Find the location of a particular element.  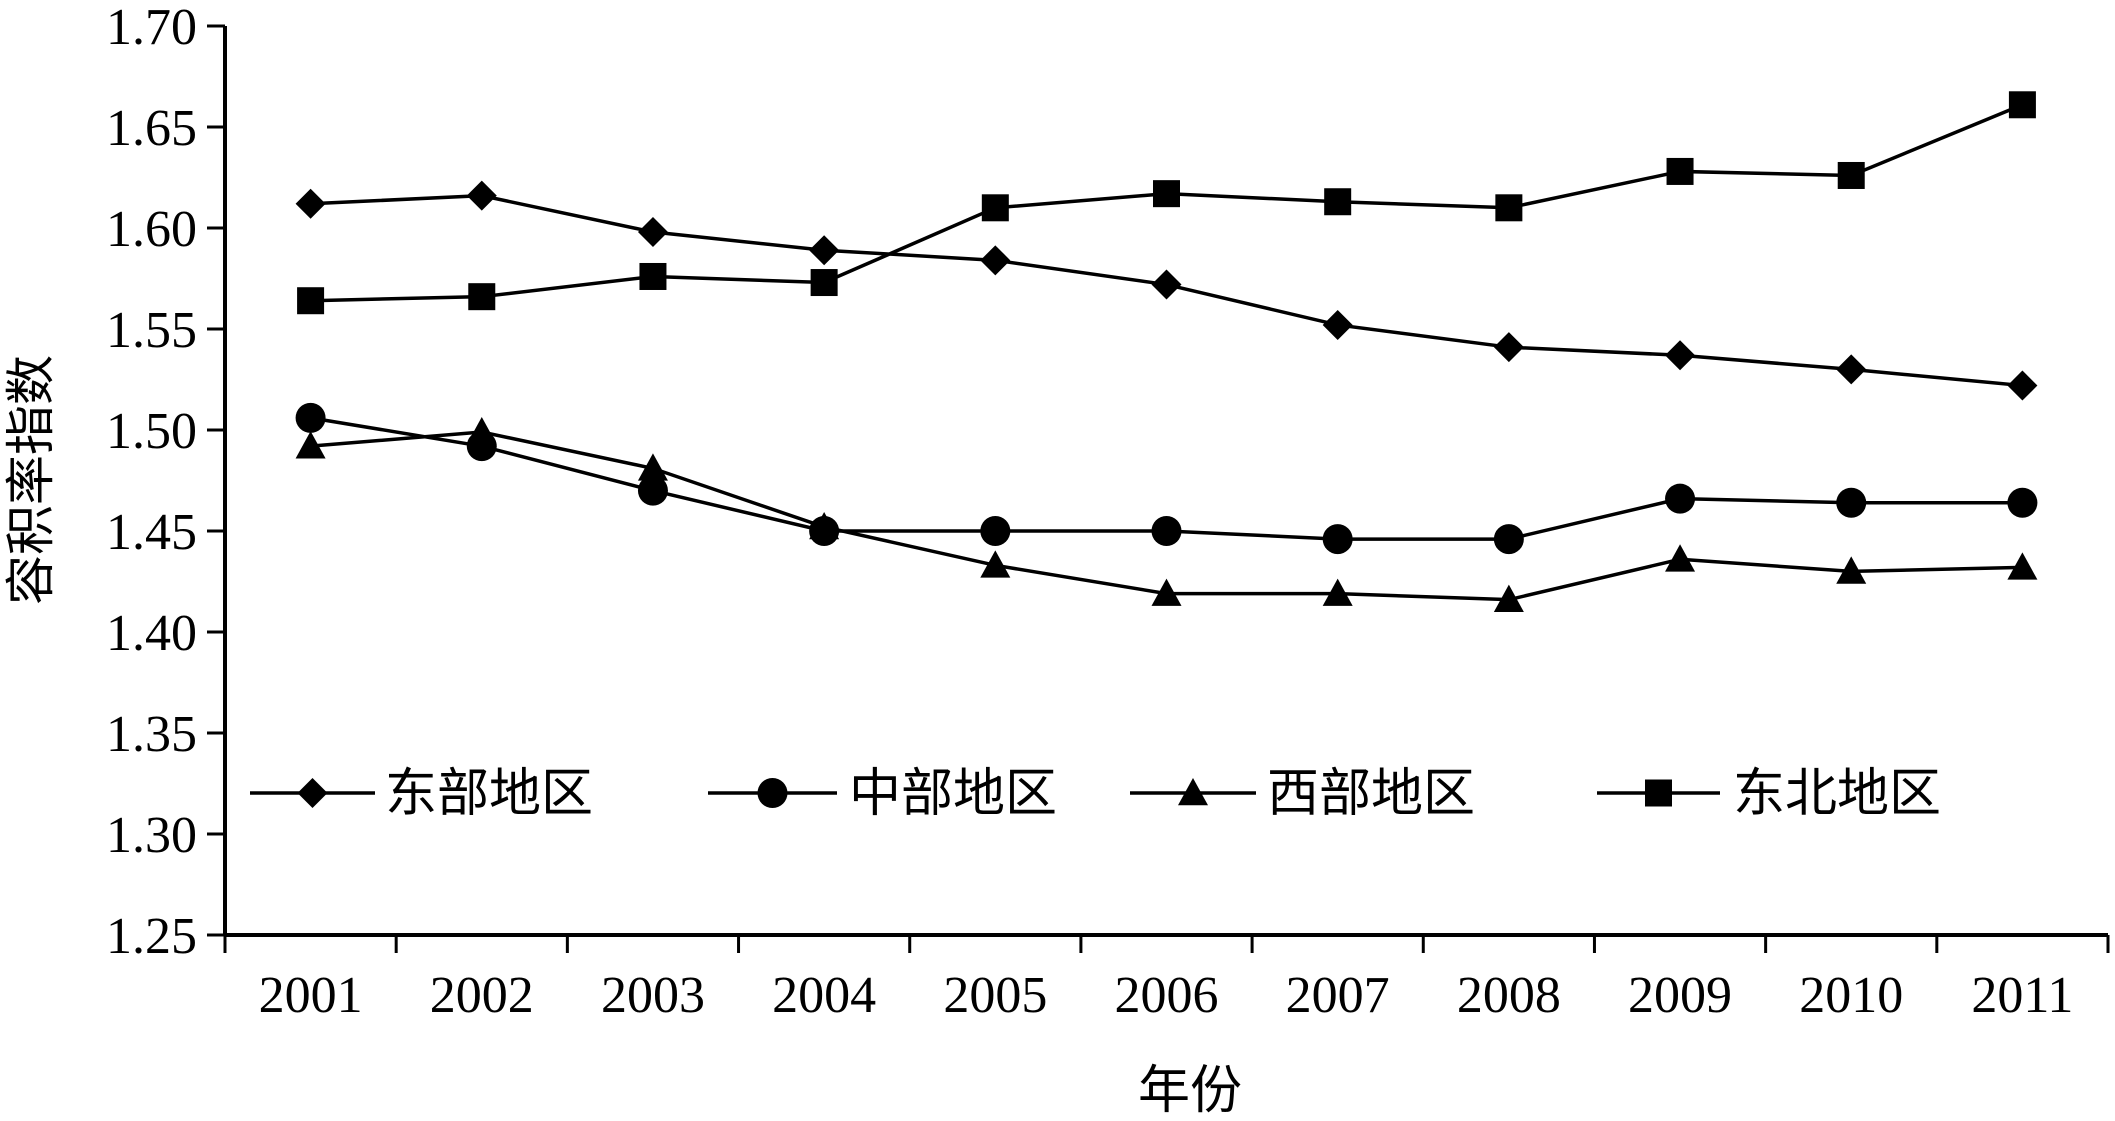

series-circle is located at coordinates (1166, 478).